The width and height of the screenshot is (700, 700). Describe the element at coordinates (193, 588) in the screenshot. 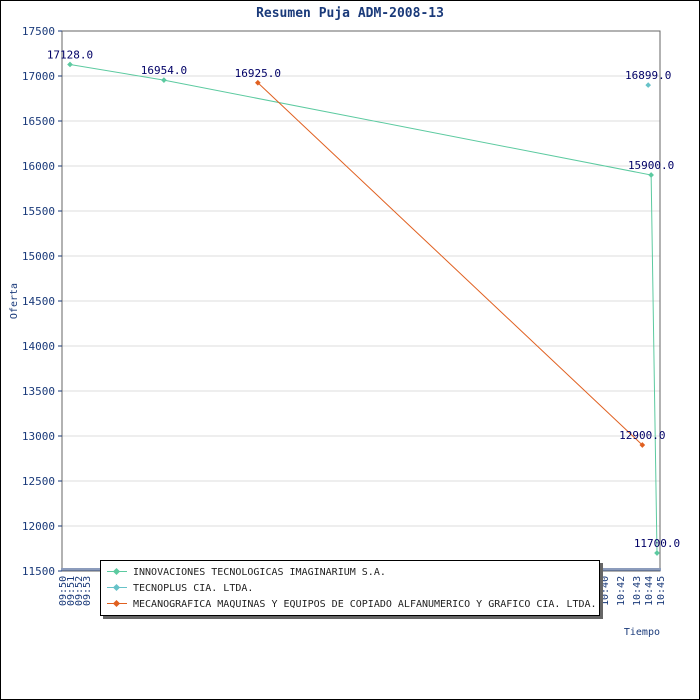

I see `legend-label: TECNOPLUS CIA. LTDA.` at that location.